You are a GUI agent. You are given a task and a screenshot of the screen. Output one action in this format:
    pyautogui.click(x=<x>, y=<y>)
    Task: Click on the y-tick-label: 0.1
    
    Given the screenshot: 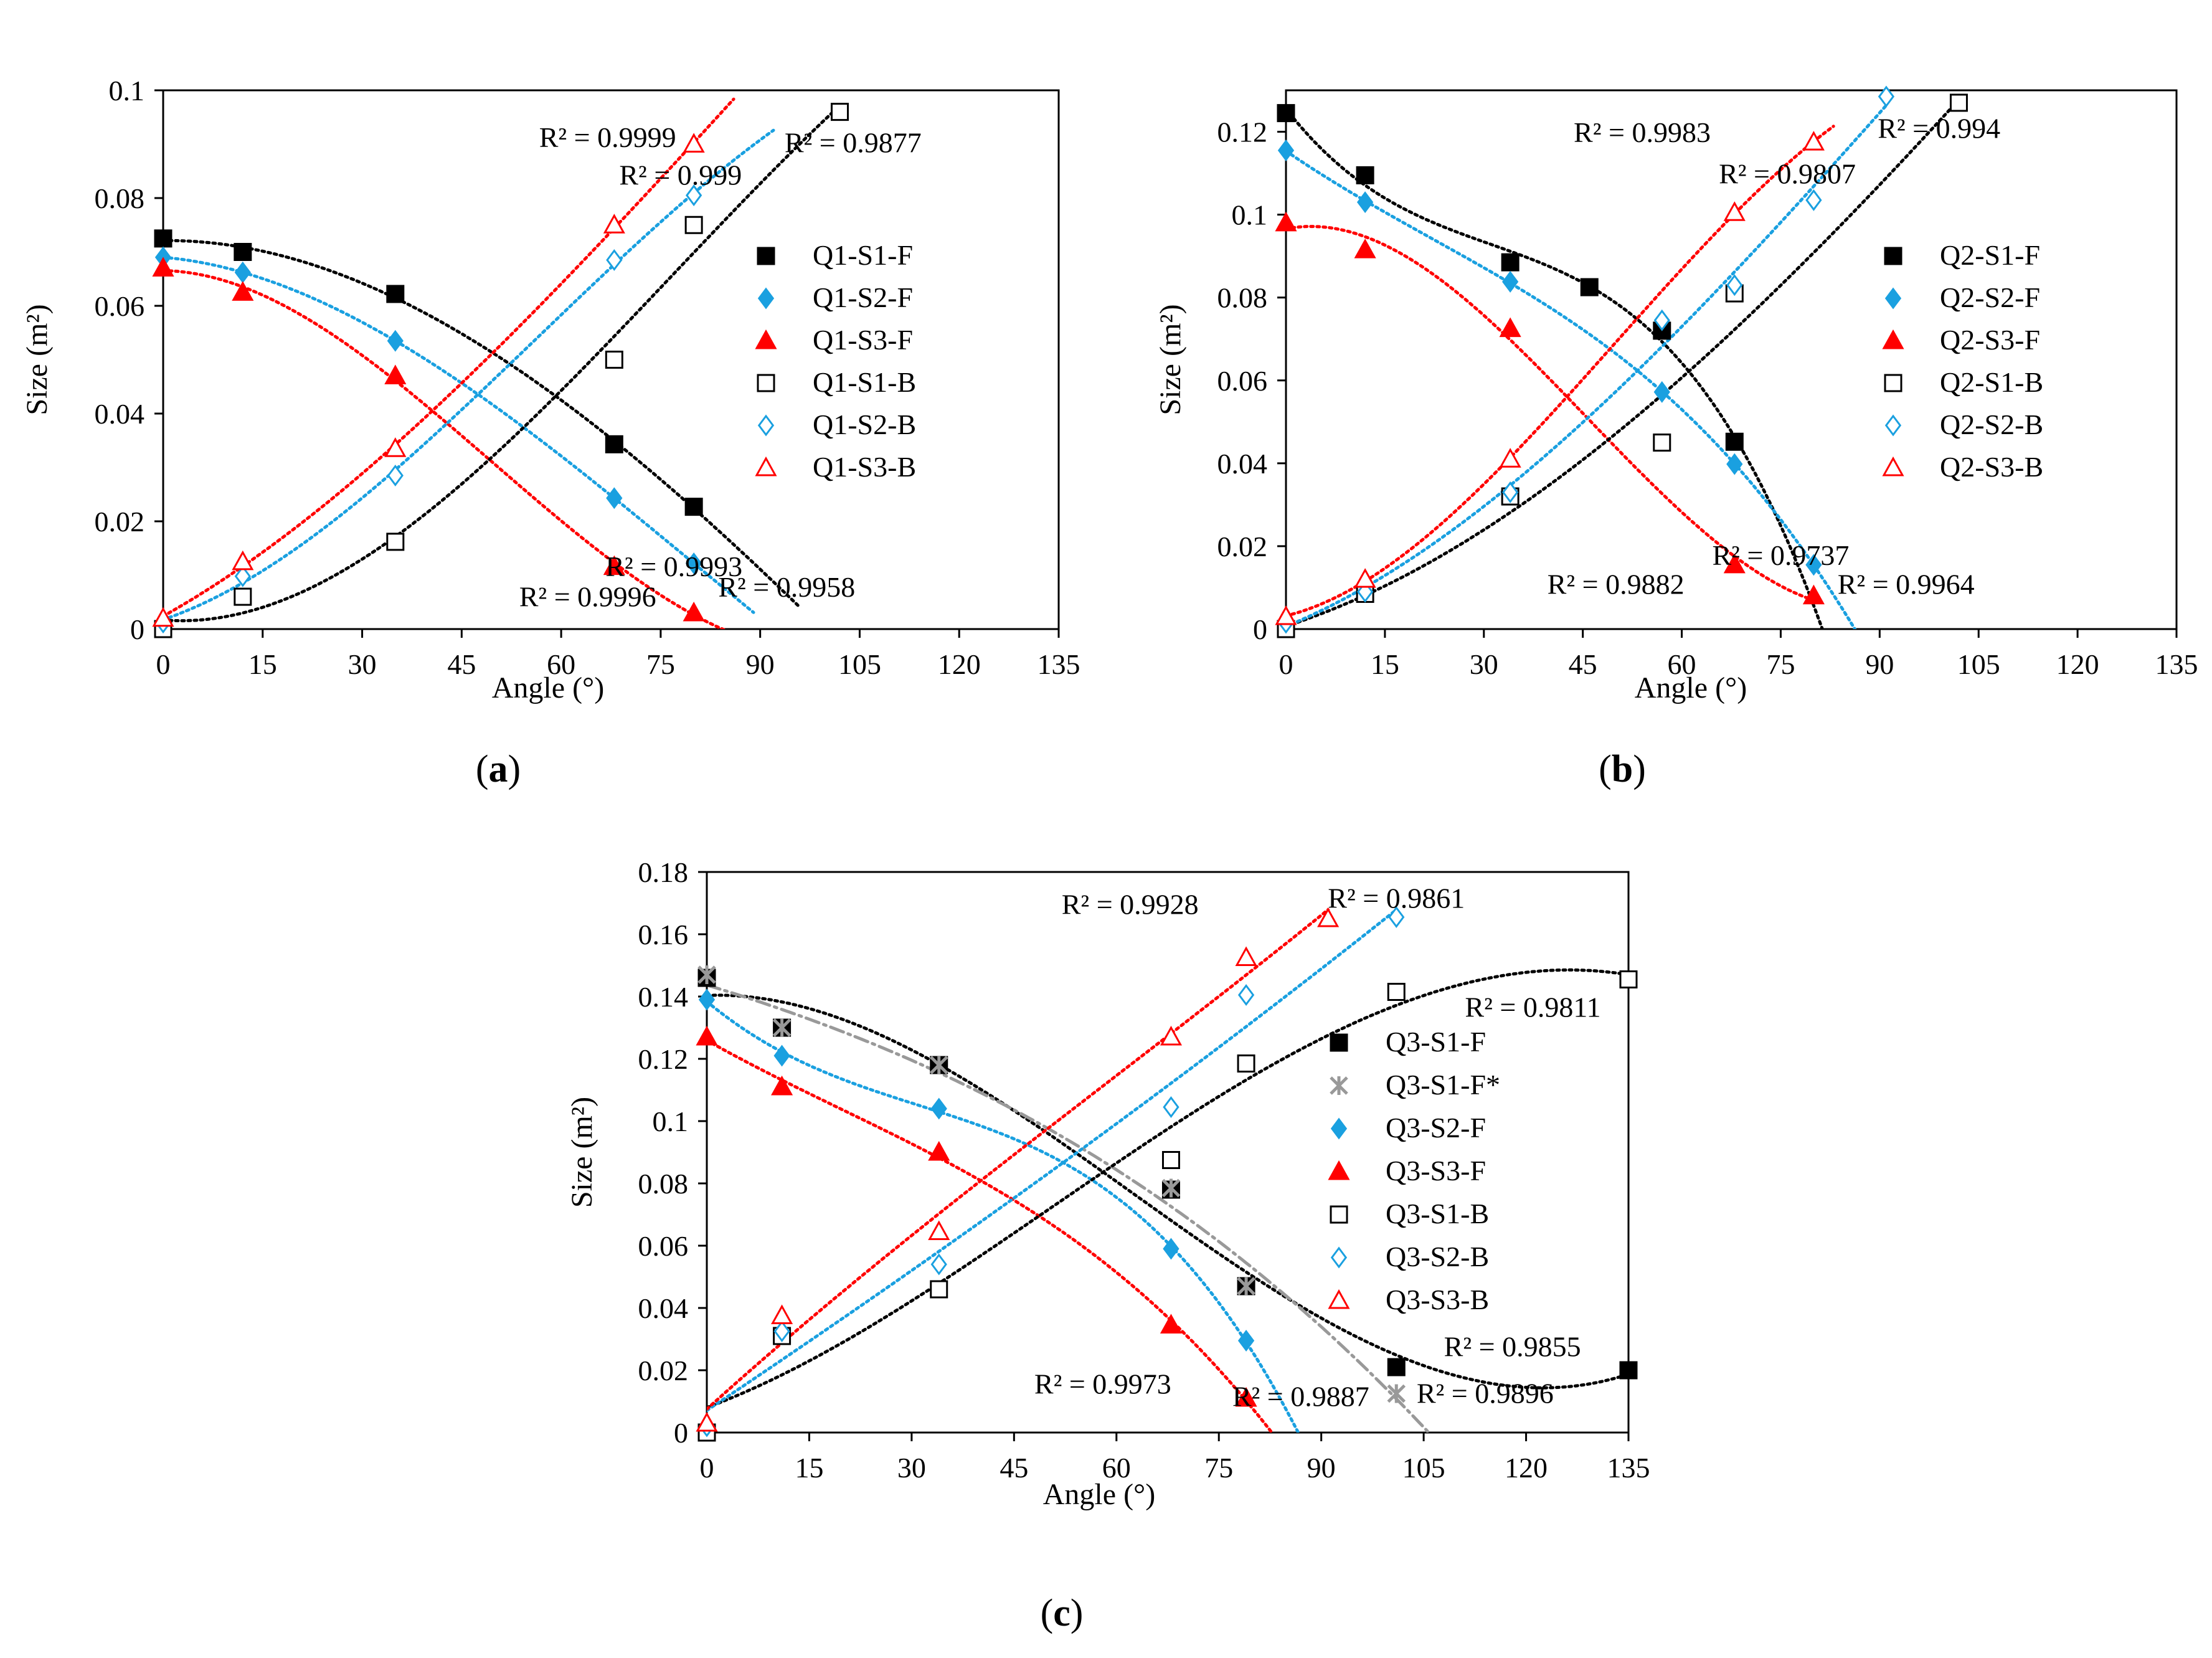 What is the action you would take?
    pyautogui.click(x=127, y=91)
    